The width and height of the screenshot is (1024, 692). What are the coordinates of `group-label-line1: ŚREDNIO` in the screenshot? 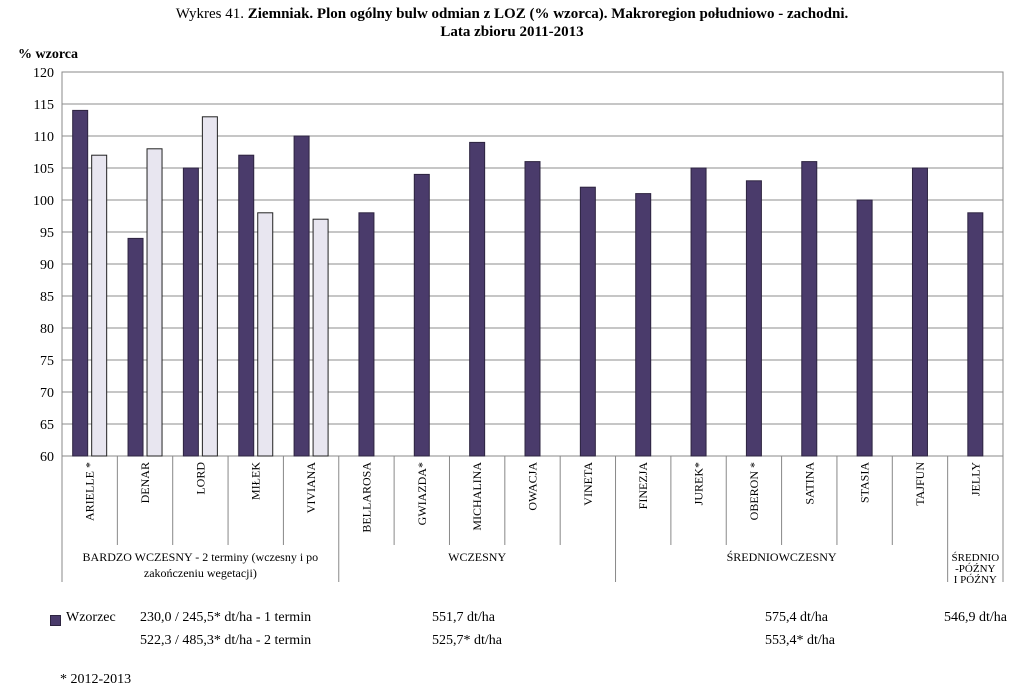 It's located at (975, 558).